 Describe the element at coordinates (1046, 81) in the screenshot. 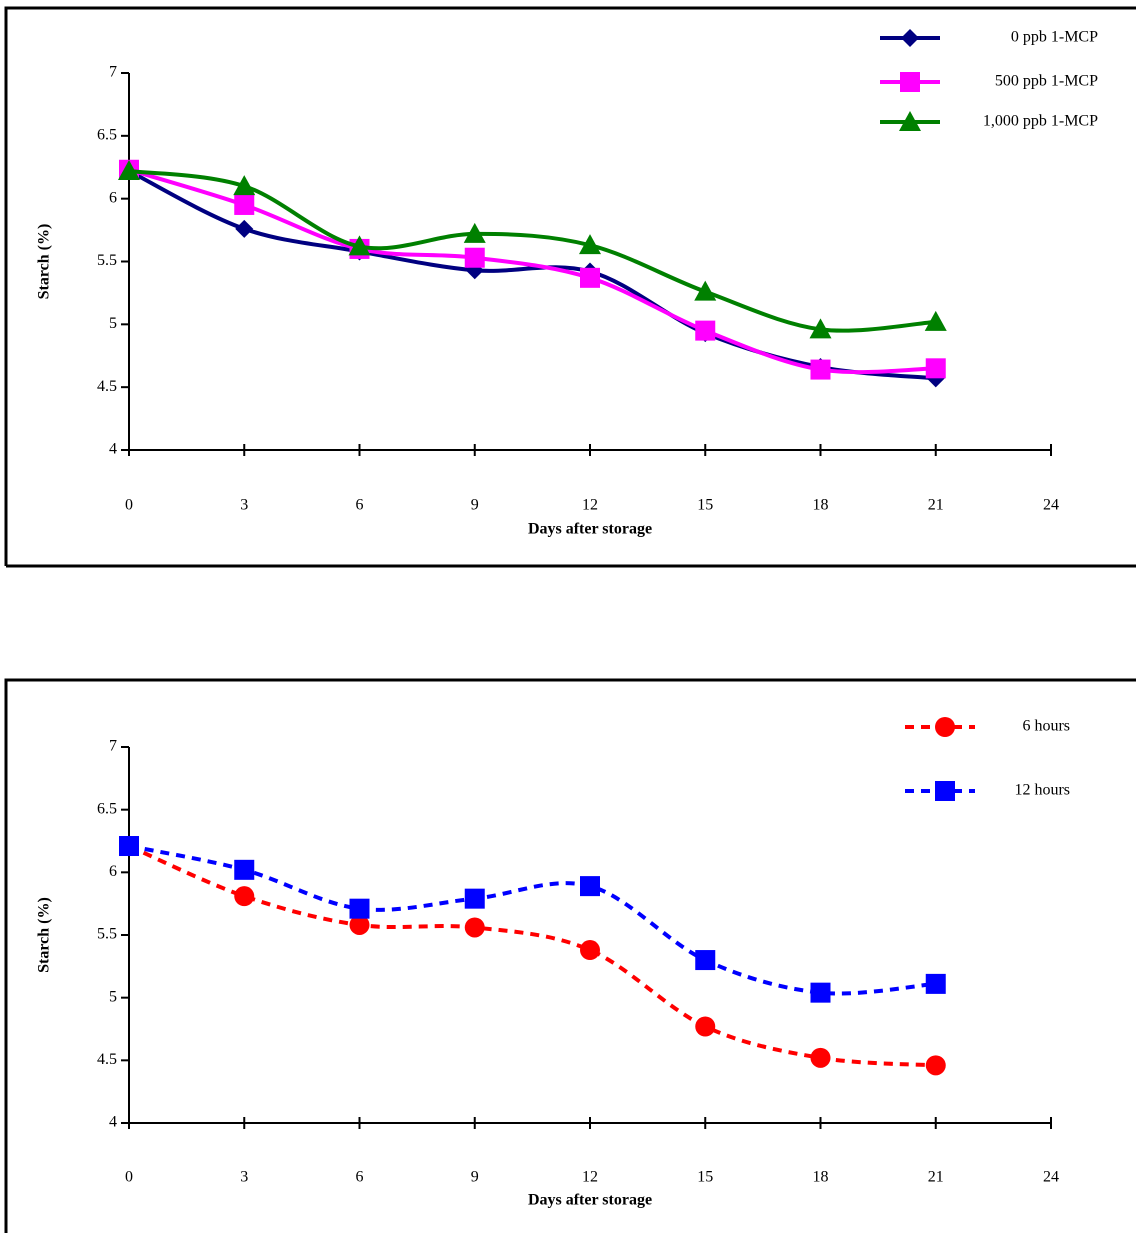

I see `legend-label: 500 ppb 1-MCP` at that location.